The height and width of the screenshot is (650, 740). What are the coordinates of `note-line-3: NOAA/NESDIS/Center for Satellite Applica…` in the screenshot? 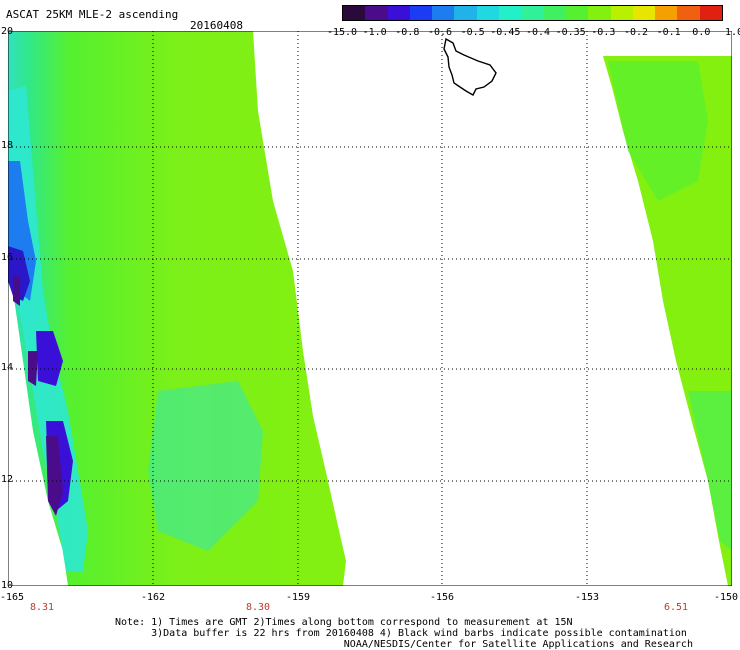 It's located at (404, 644).